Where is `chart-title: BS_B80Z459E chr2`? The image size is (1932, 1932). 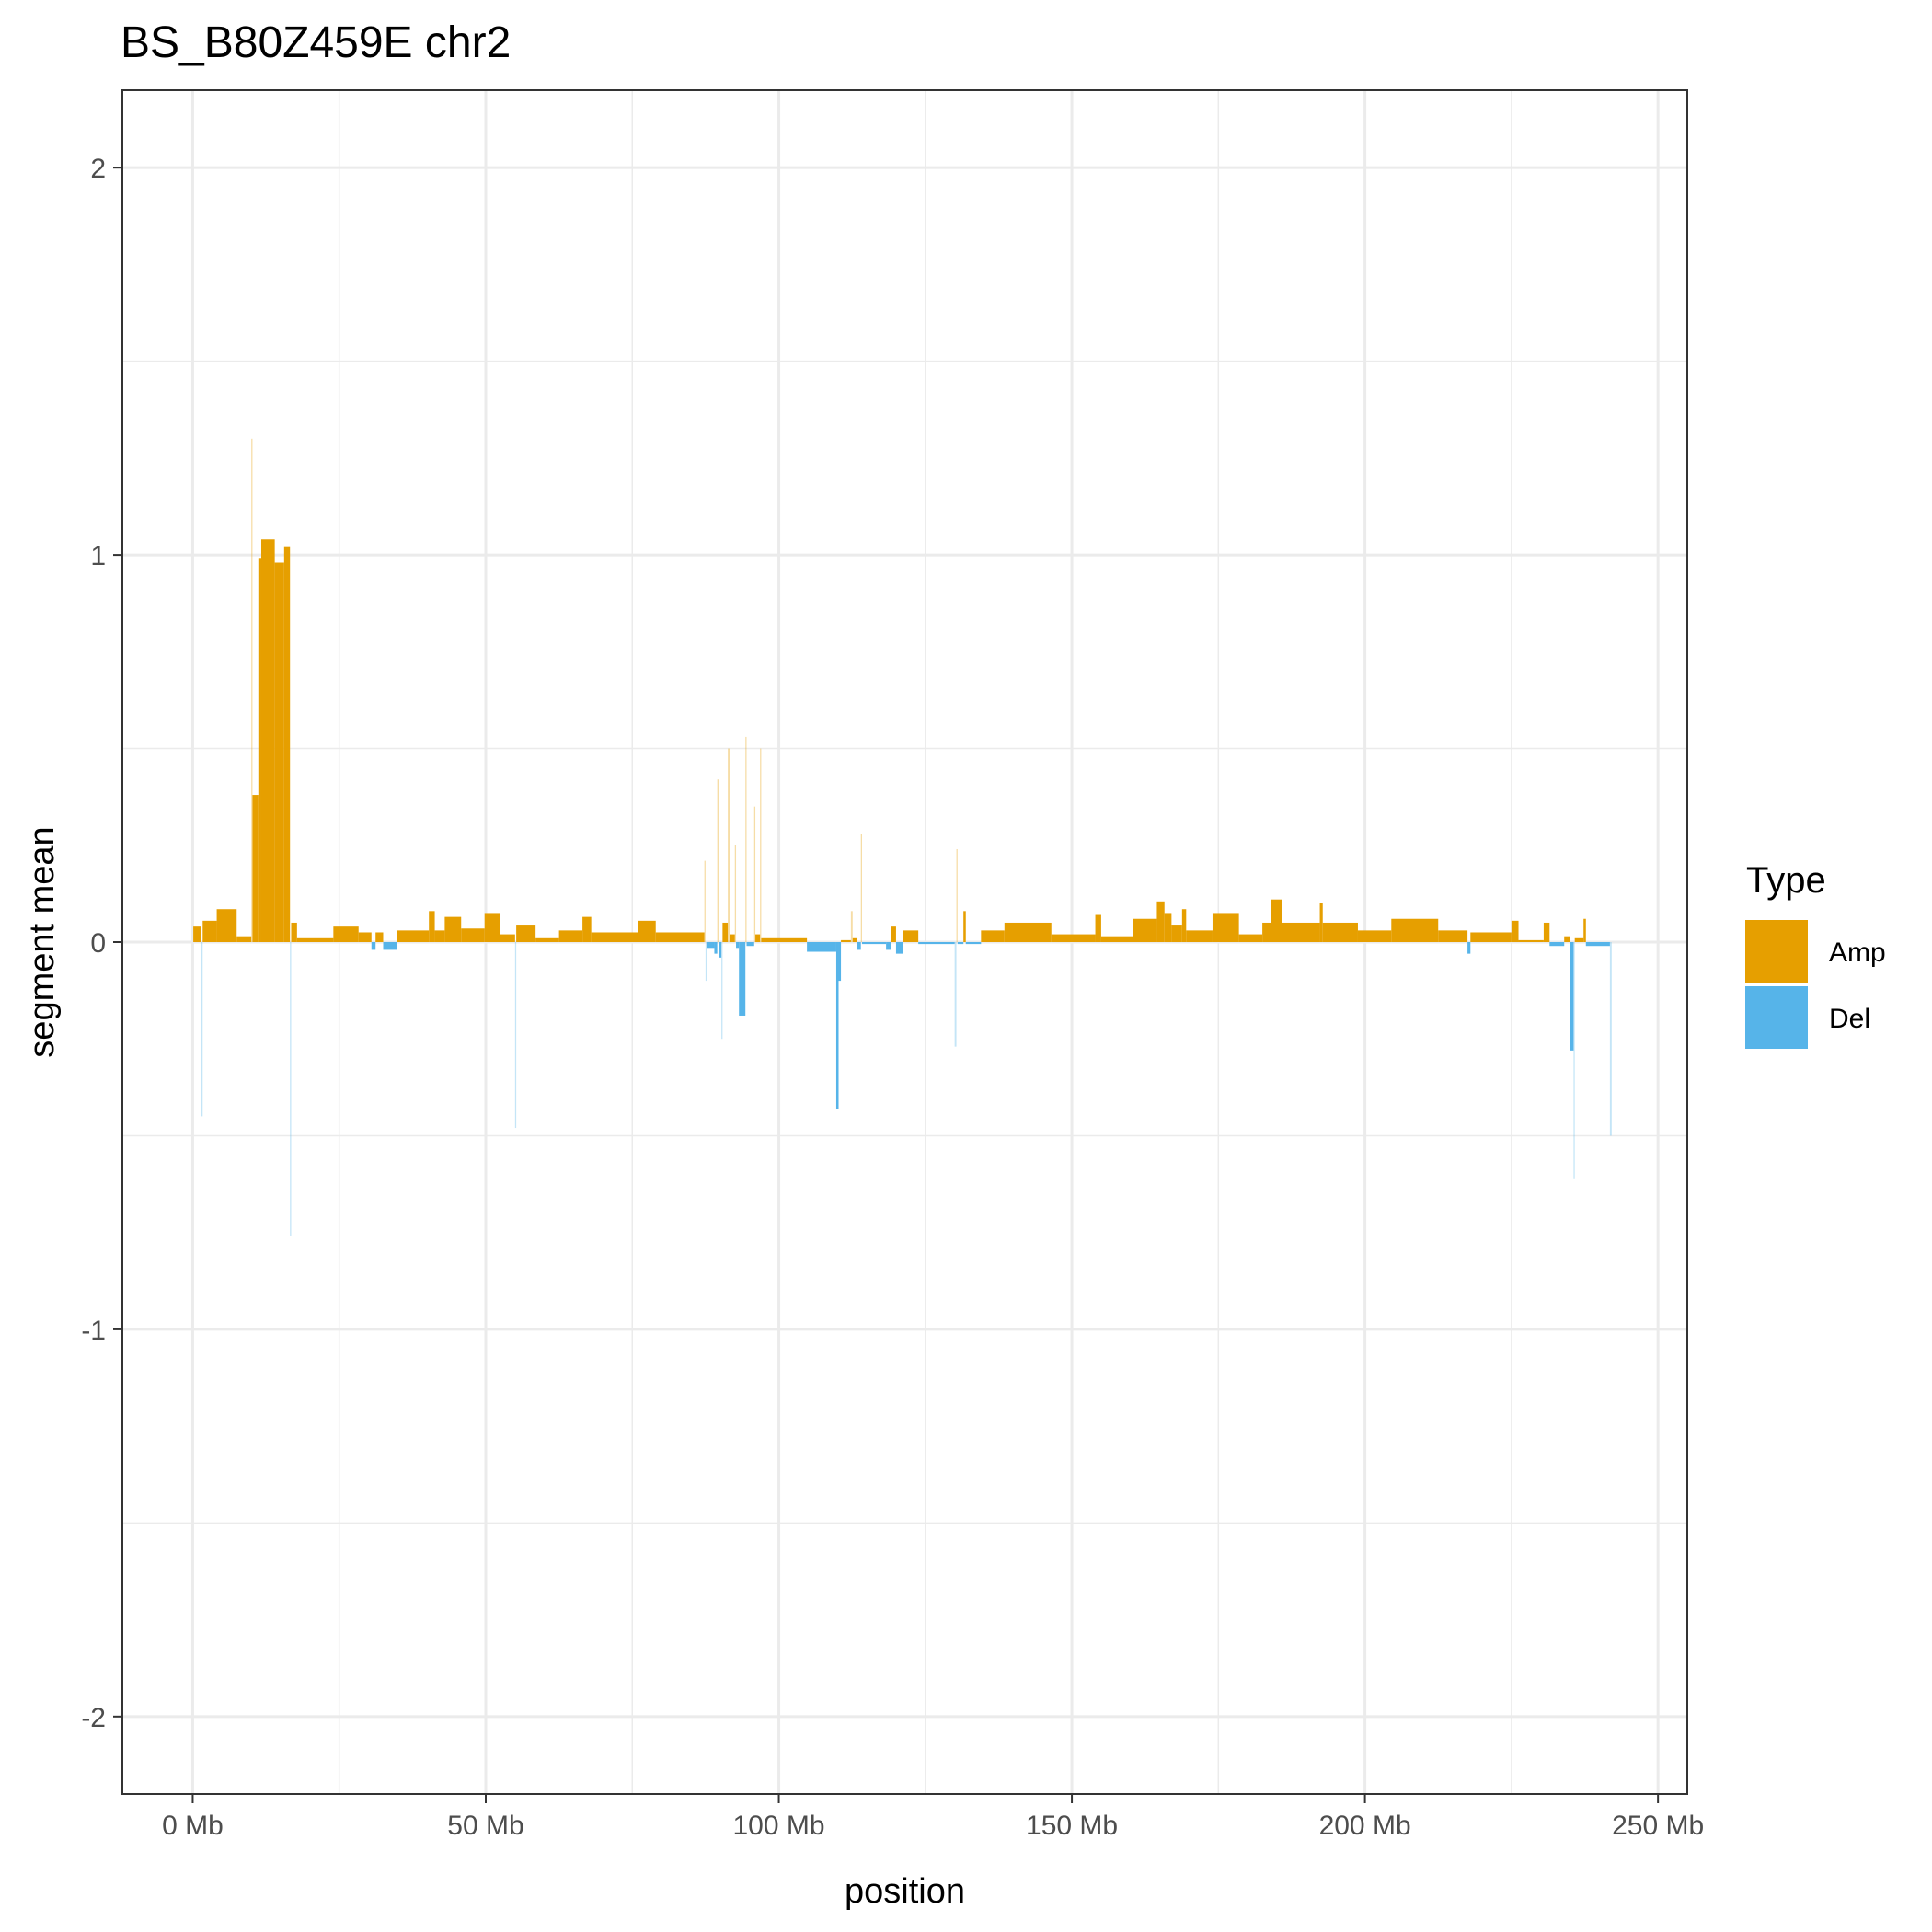 chart-title: BS_B80Z459E chr2 is located at coordinates (316, 42).